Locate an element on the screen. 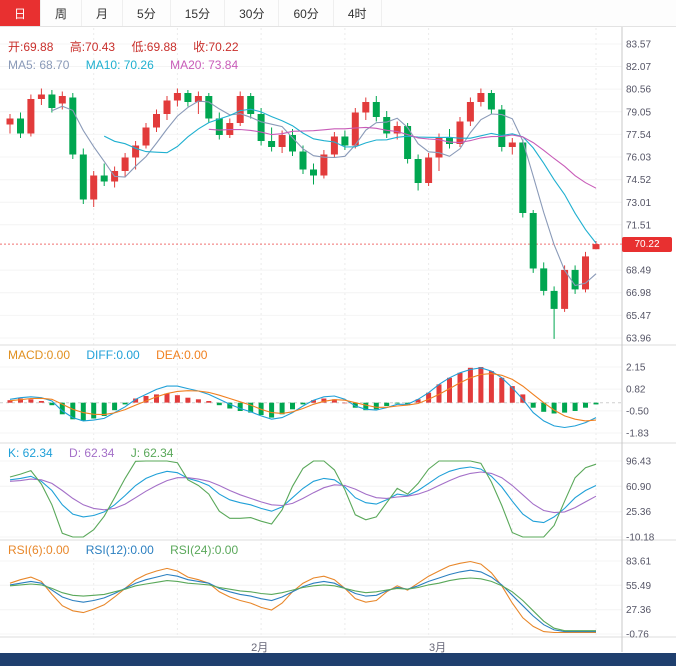 This screenshot has height=666, width=676. y-axis-tick: 82.07 is located at coordinates (638, 67).